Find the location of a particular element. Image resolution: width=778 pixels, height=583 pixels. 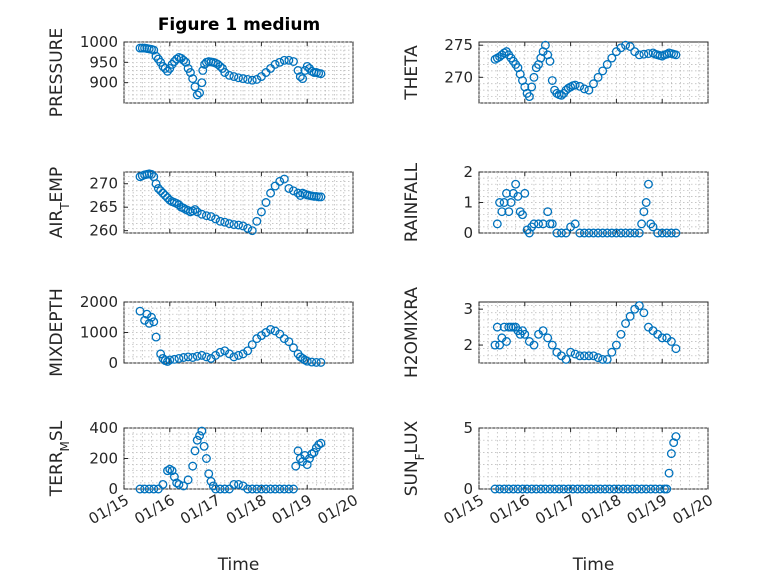

x-tick-label: 01/19 is located at coordinates (292, 509).